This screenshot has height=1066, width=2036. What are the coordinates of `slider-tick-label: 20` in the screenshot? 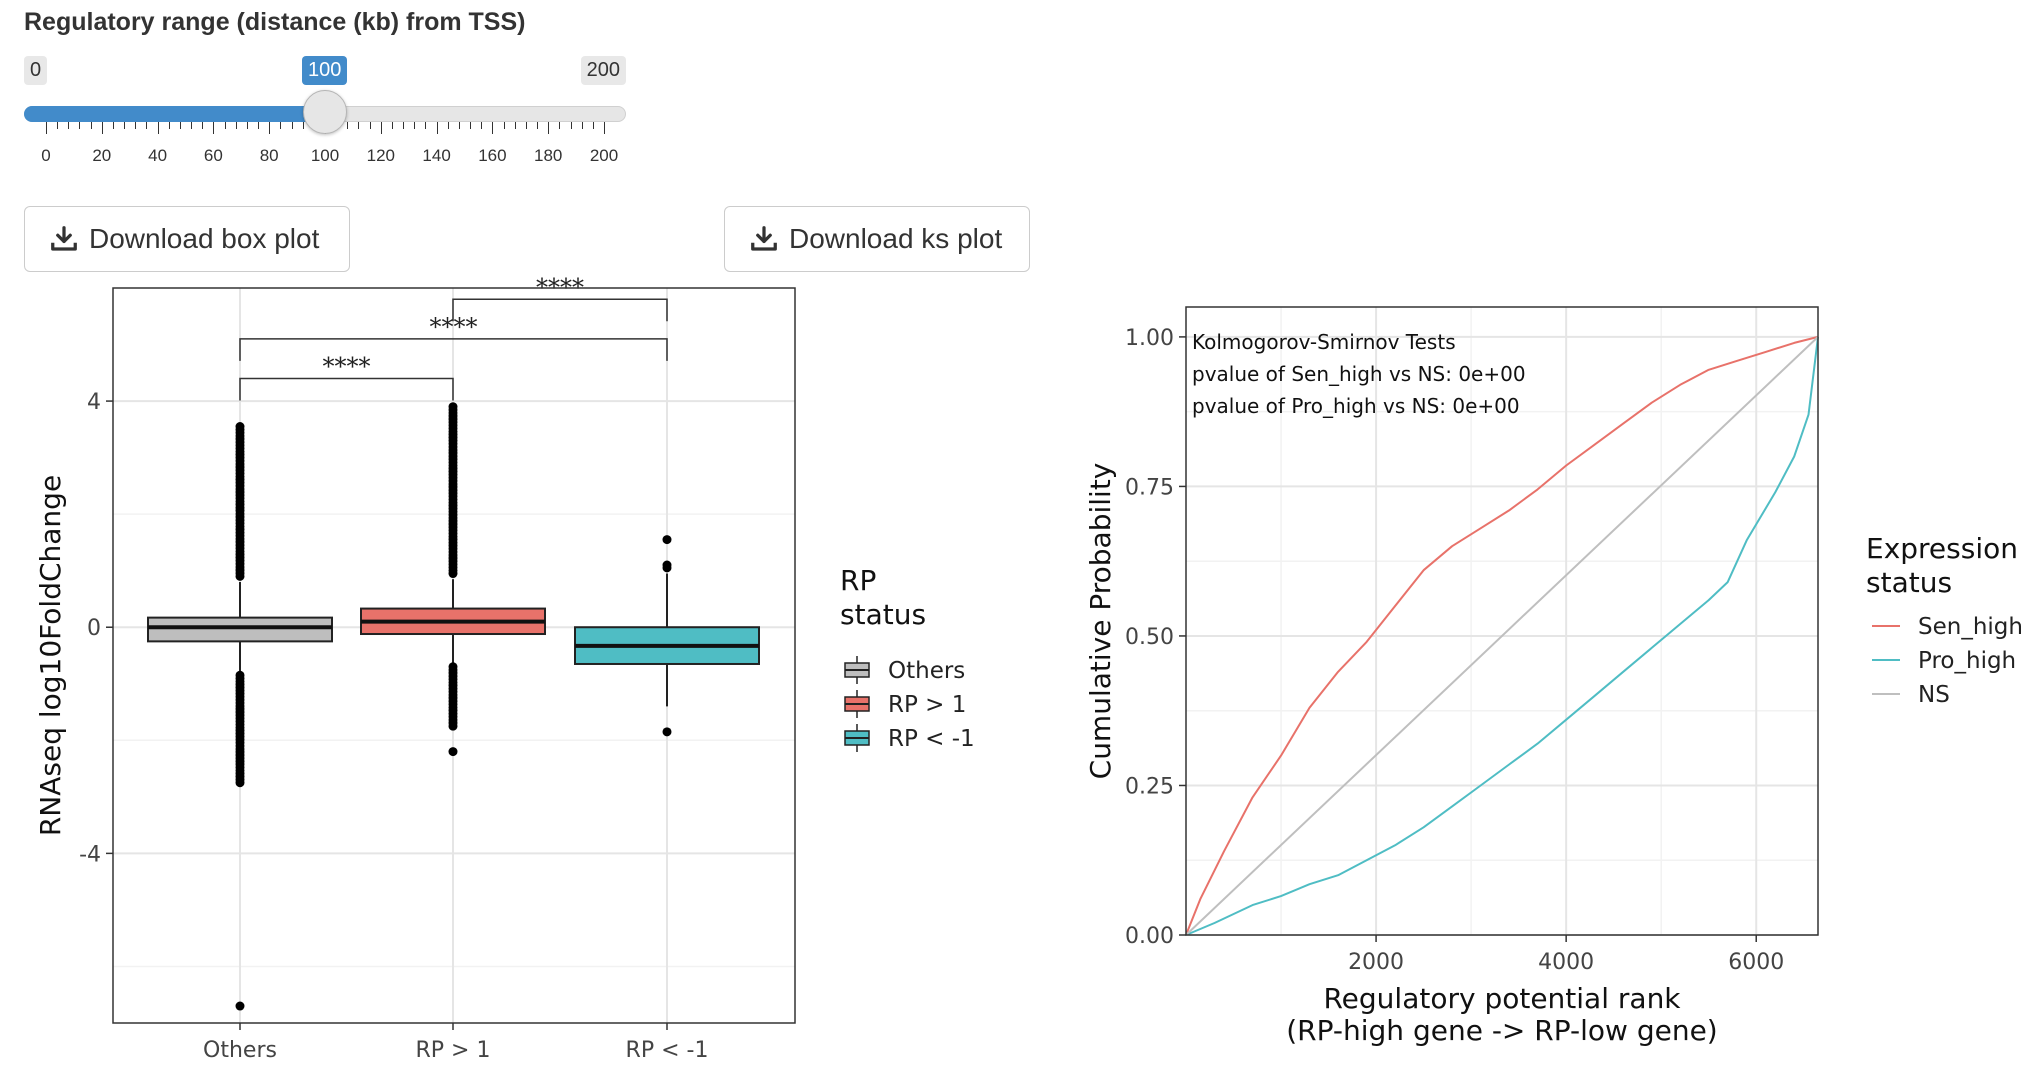 It's located at (102, 155).